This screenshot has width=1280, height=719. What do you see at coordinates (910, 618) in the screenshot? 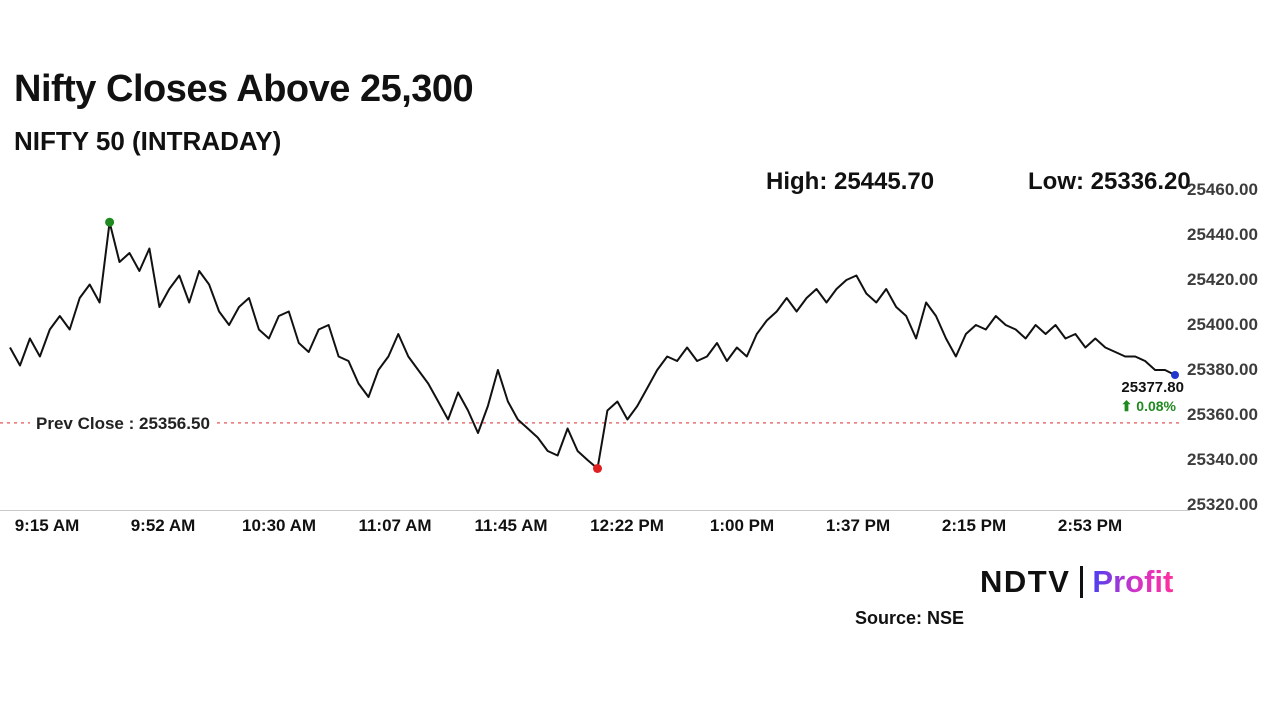
I see `source-label: Source: NSE` at bounding box center [910, 618].